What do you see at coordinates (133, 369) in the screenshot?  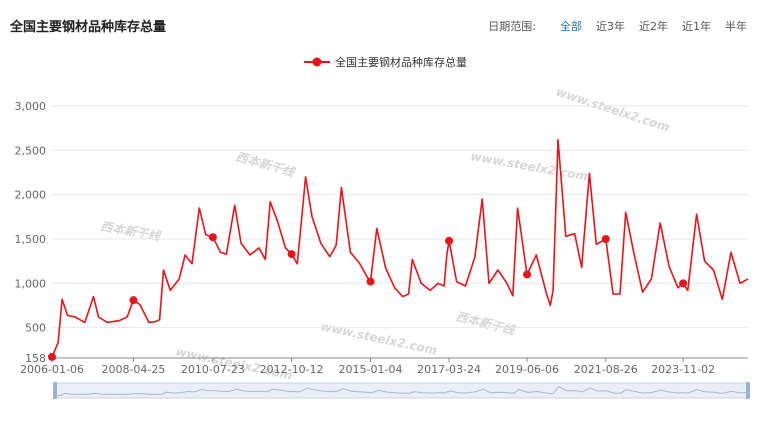 I see `x-tick-label: 2008-04-25` at bounding box center [133, 369].